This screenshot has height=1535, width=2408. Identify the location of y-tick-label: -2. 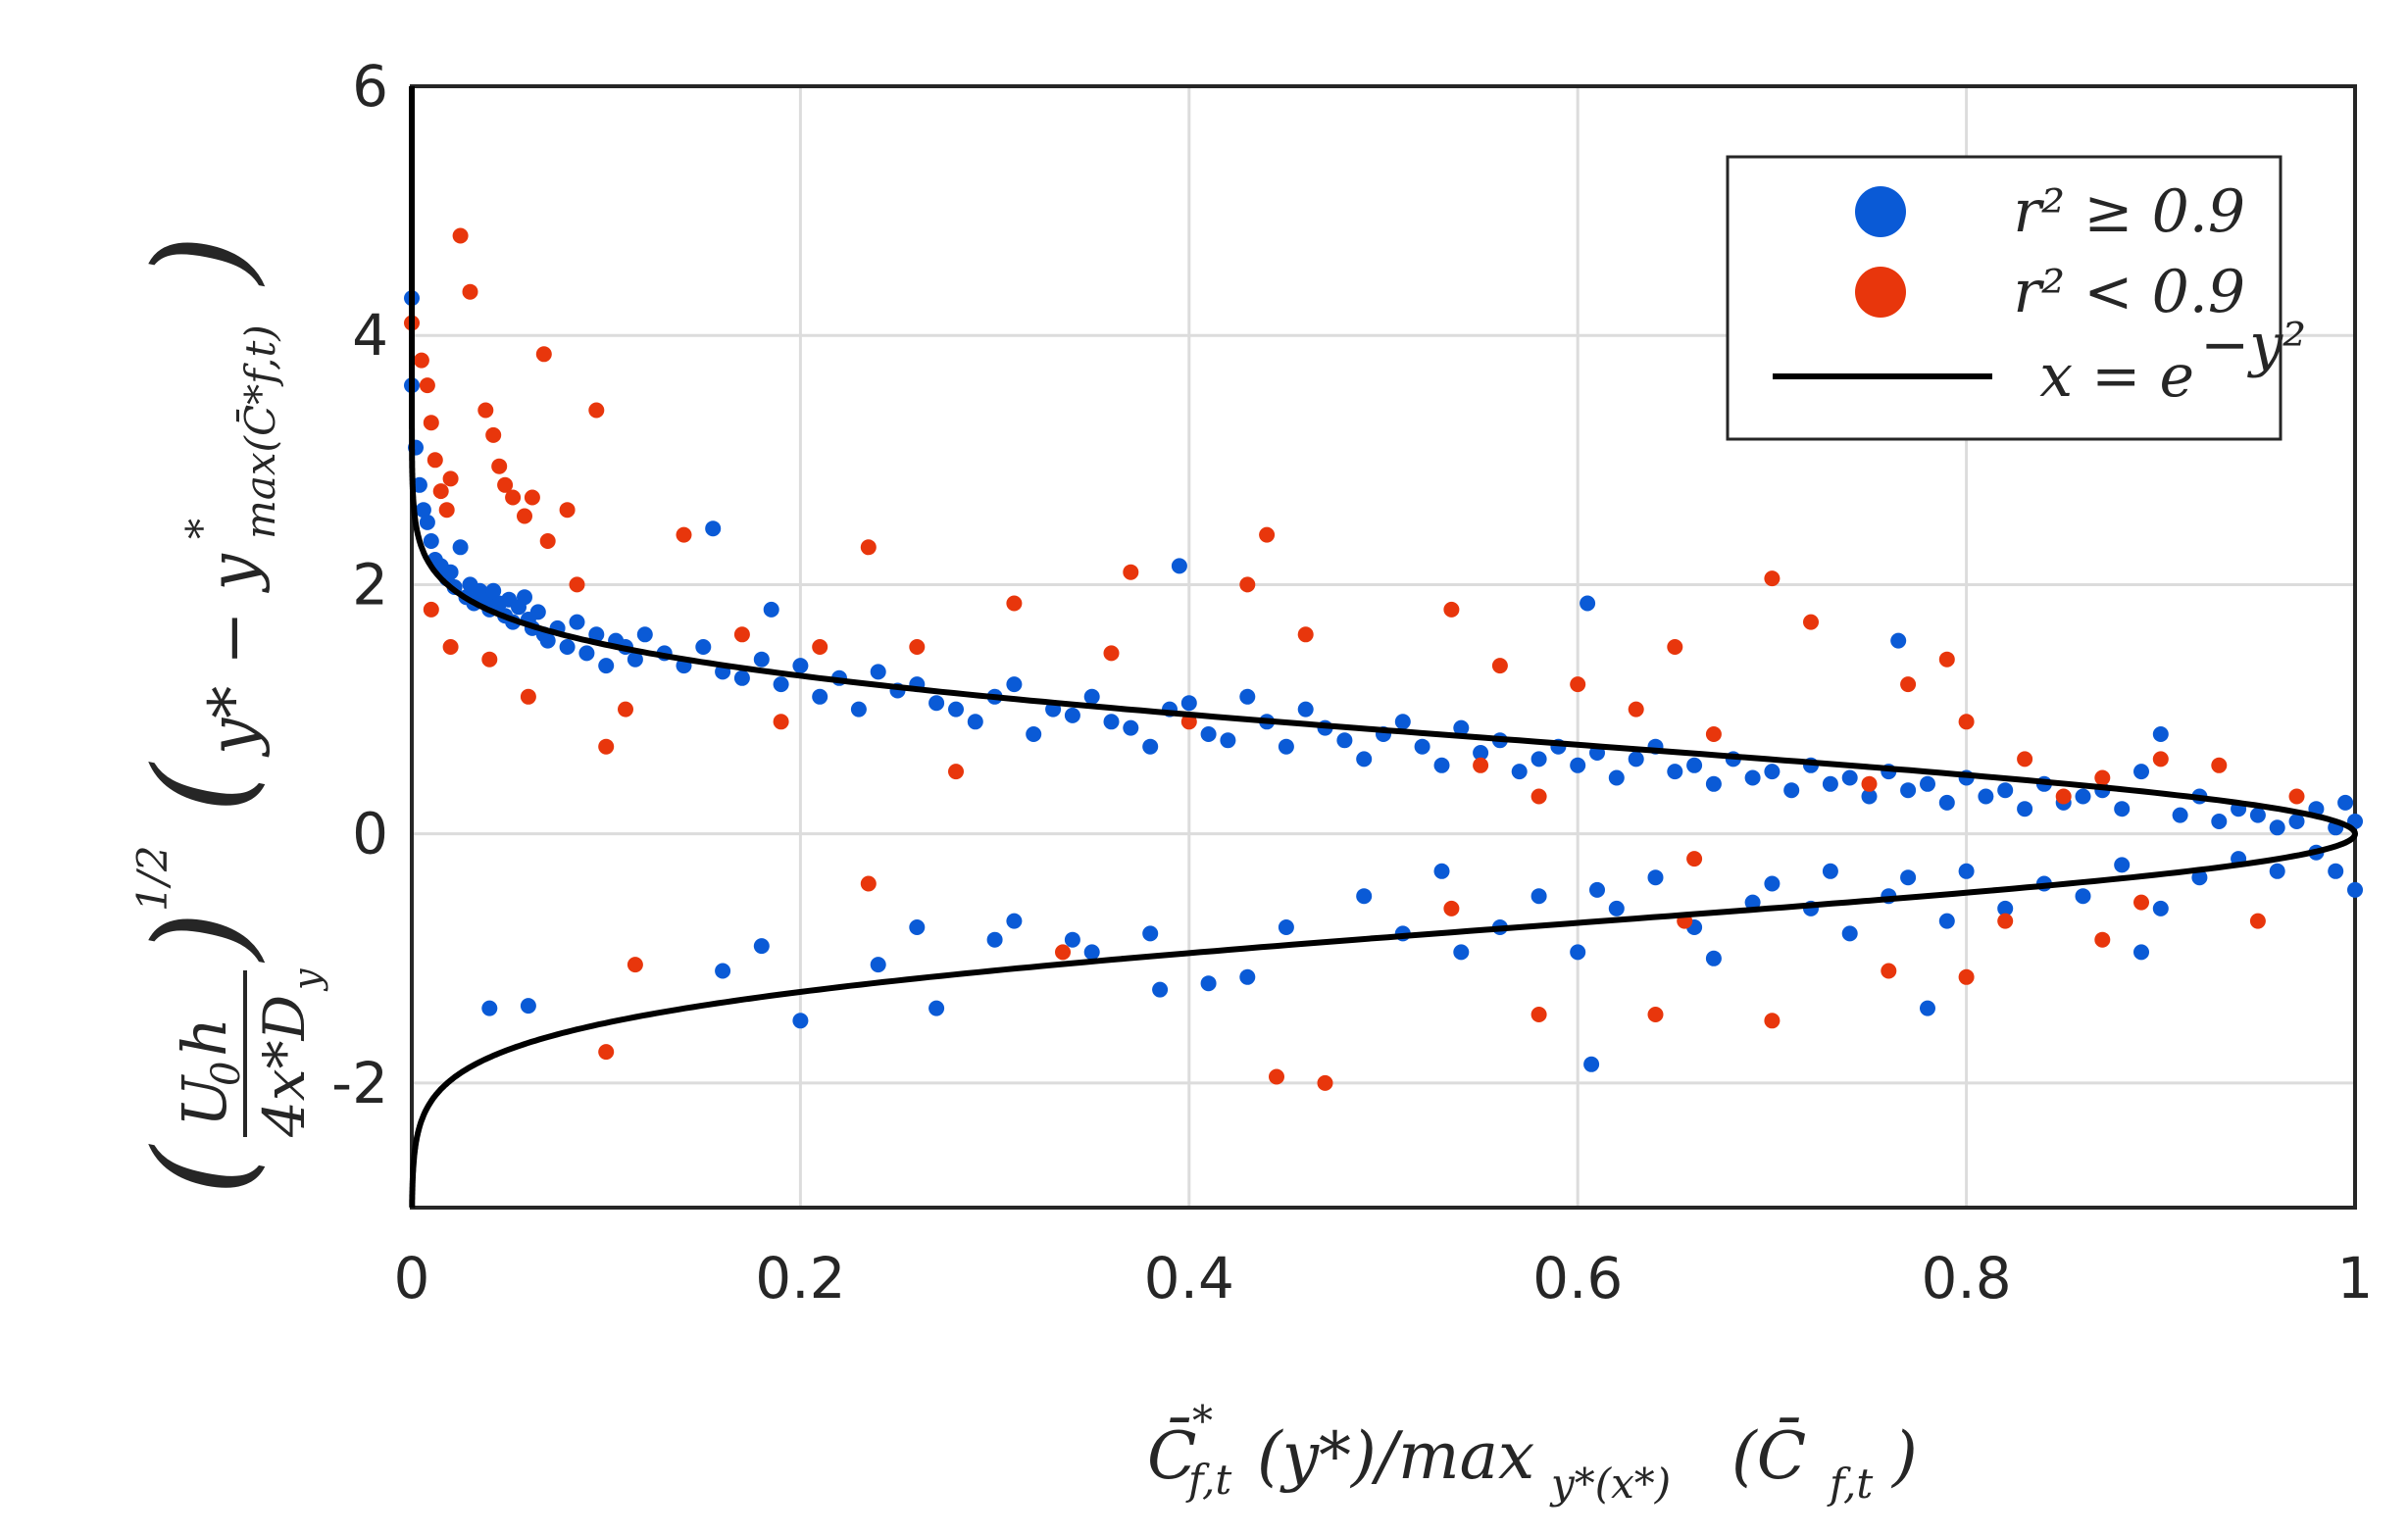
(359, 1083).